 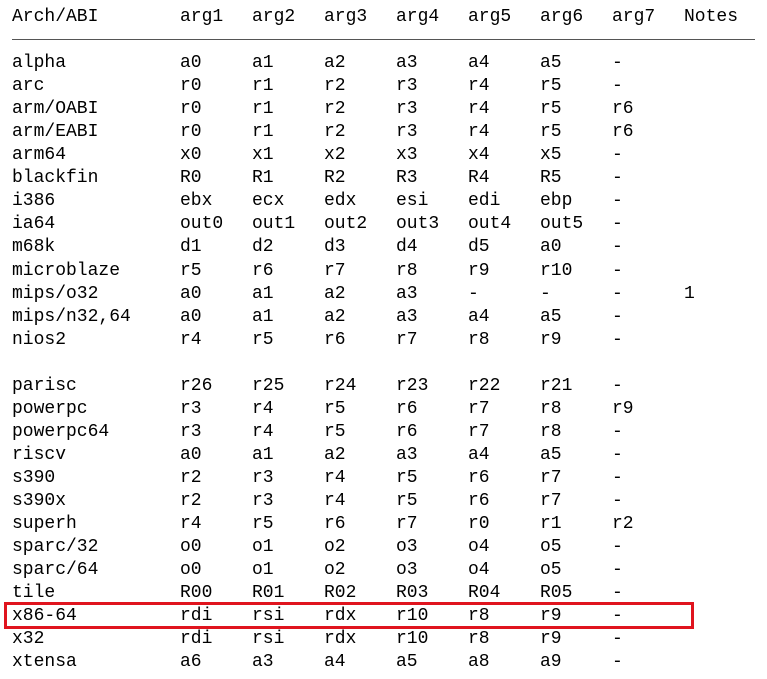 I want to click on cell-arg2: r5, so click(x=263, y=524).